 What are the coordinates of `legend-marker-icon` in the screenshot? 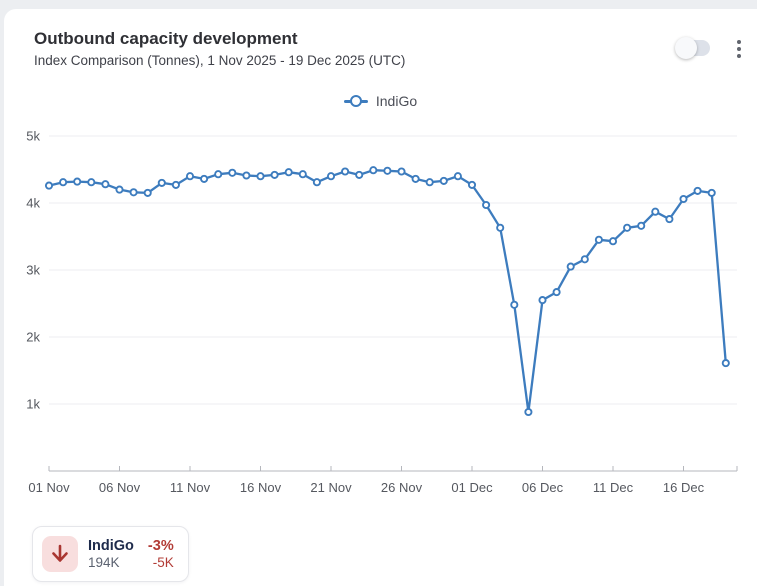 It's located at (355, 101).